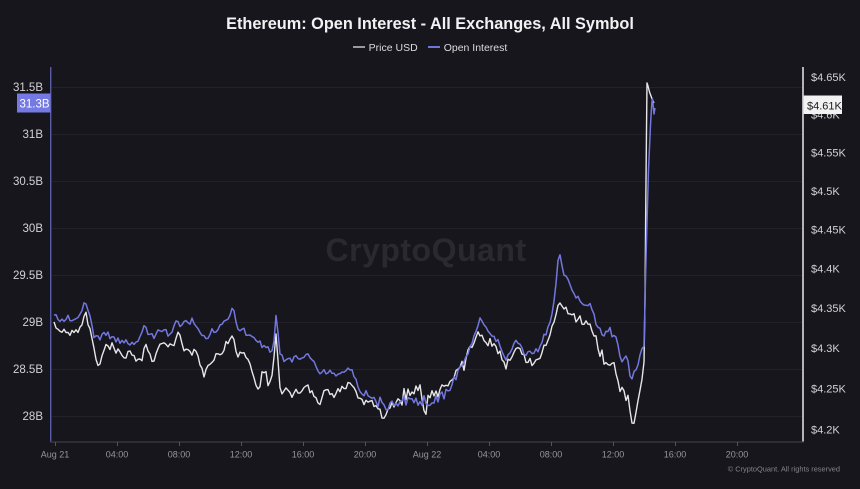  Describe the element at coordinates (825, 349) in the screenshot. I see `svg-text: $4.3K` at that location.